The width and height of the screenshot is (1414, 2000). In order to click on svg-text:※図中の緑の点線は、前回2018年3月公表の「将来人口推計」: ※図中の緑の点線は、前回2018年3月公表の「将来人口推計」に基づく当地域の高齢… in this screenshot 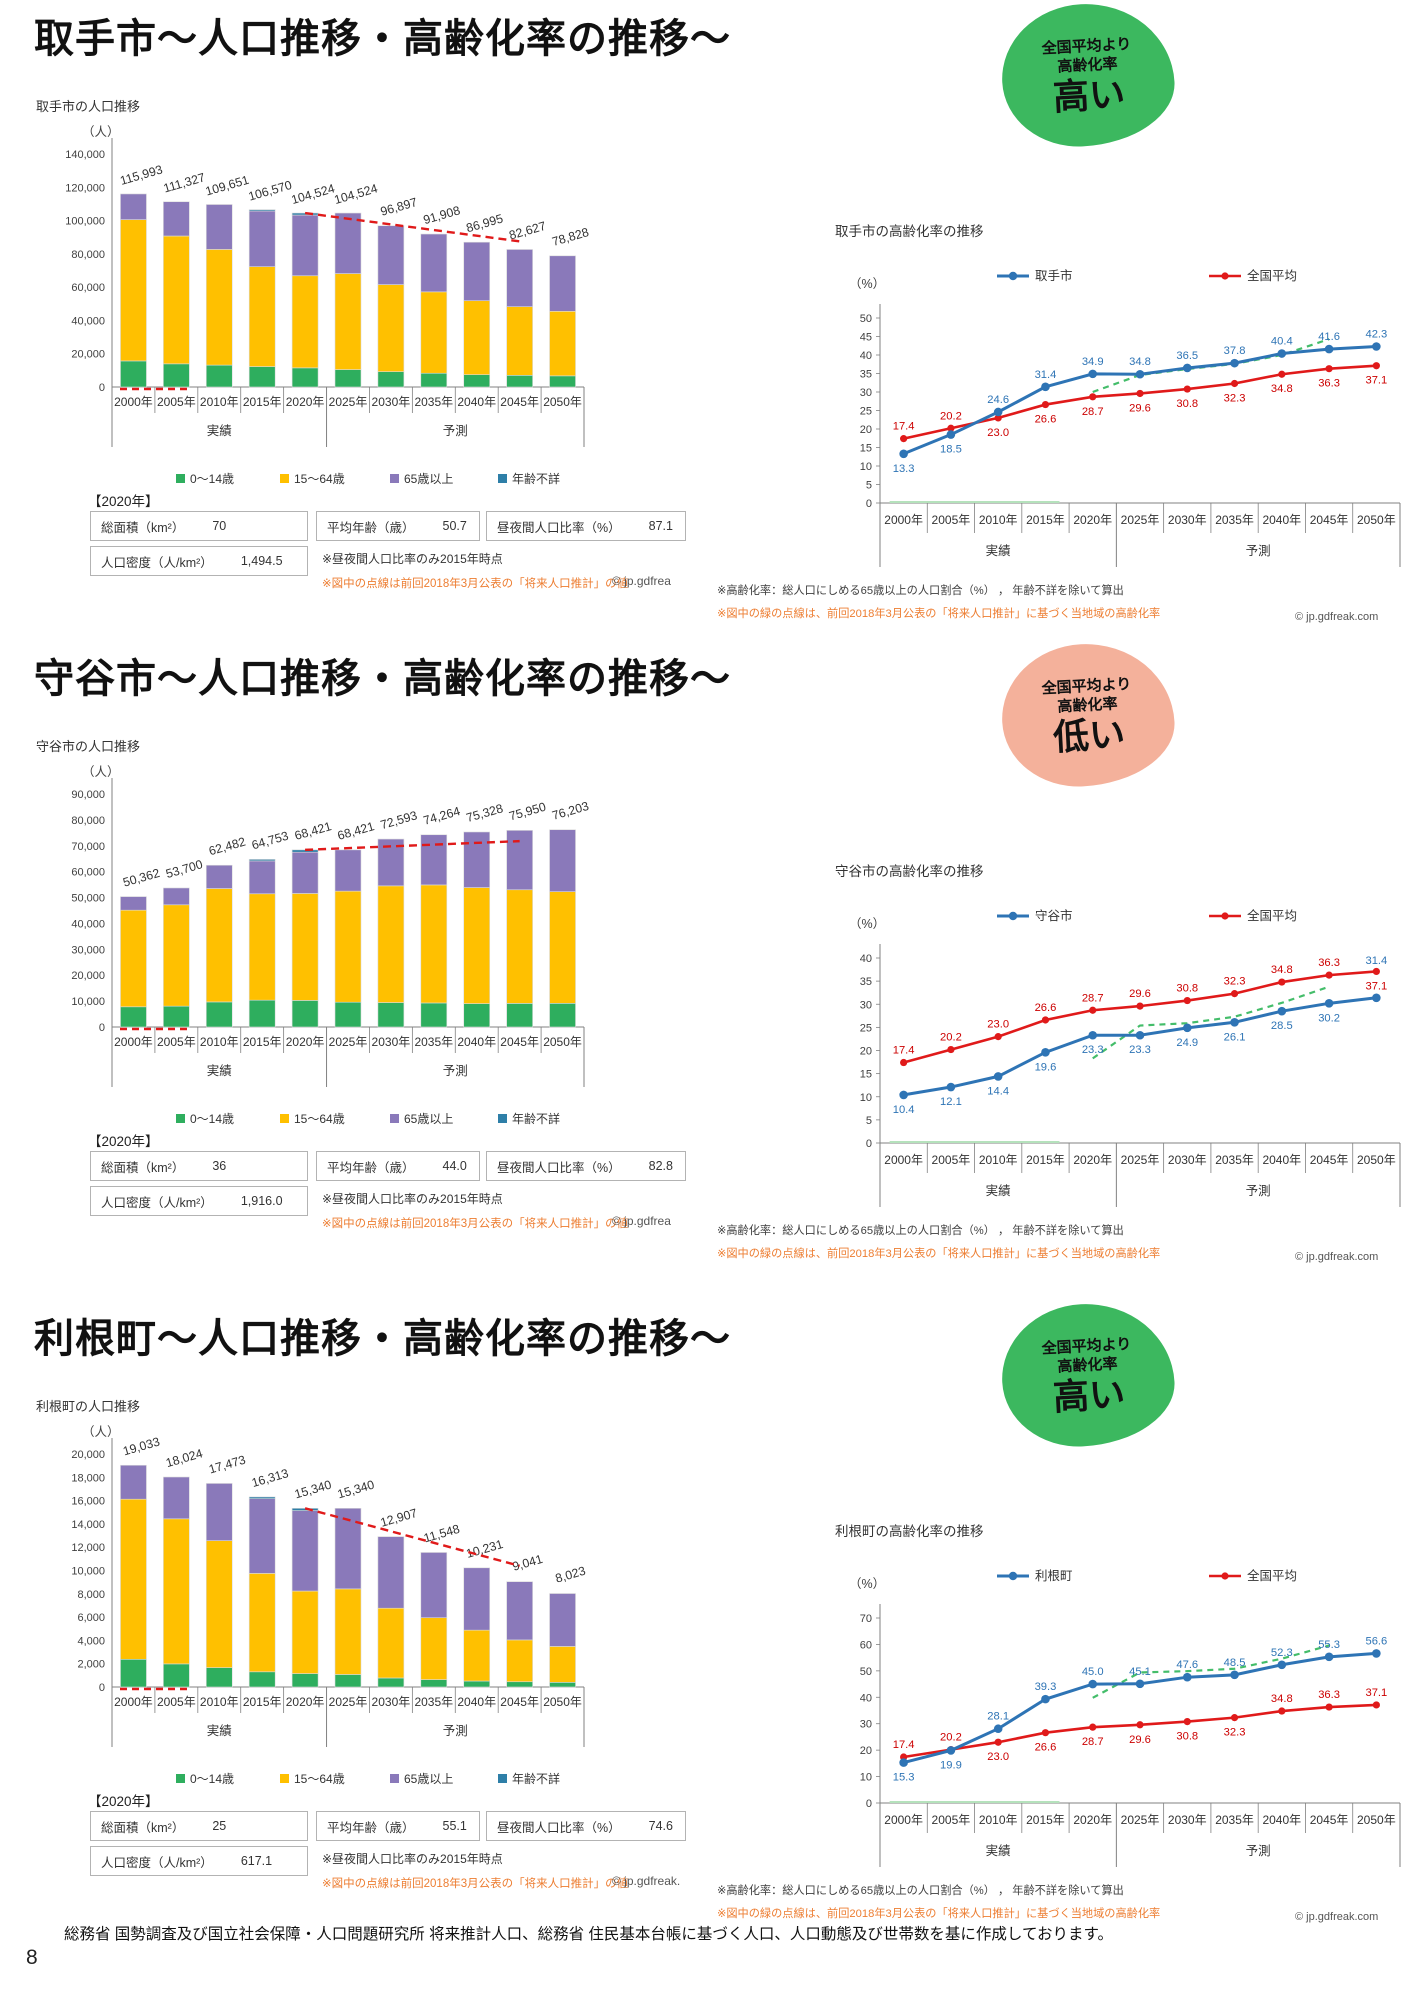, I will do `click(938, 613)`.